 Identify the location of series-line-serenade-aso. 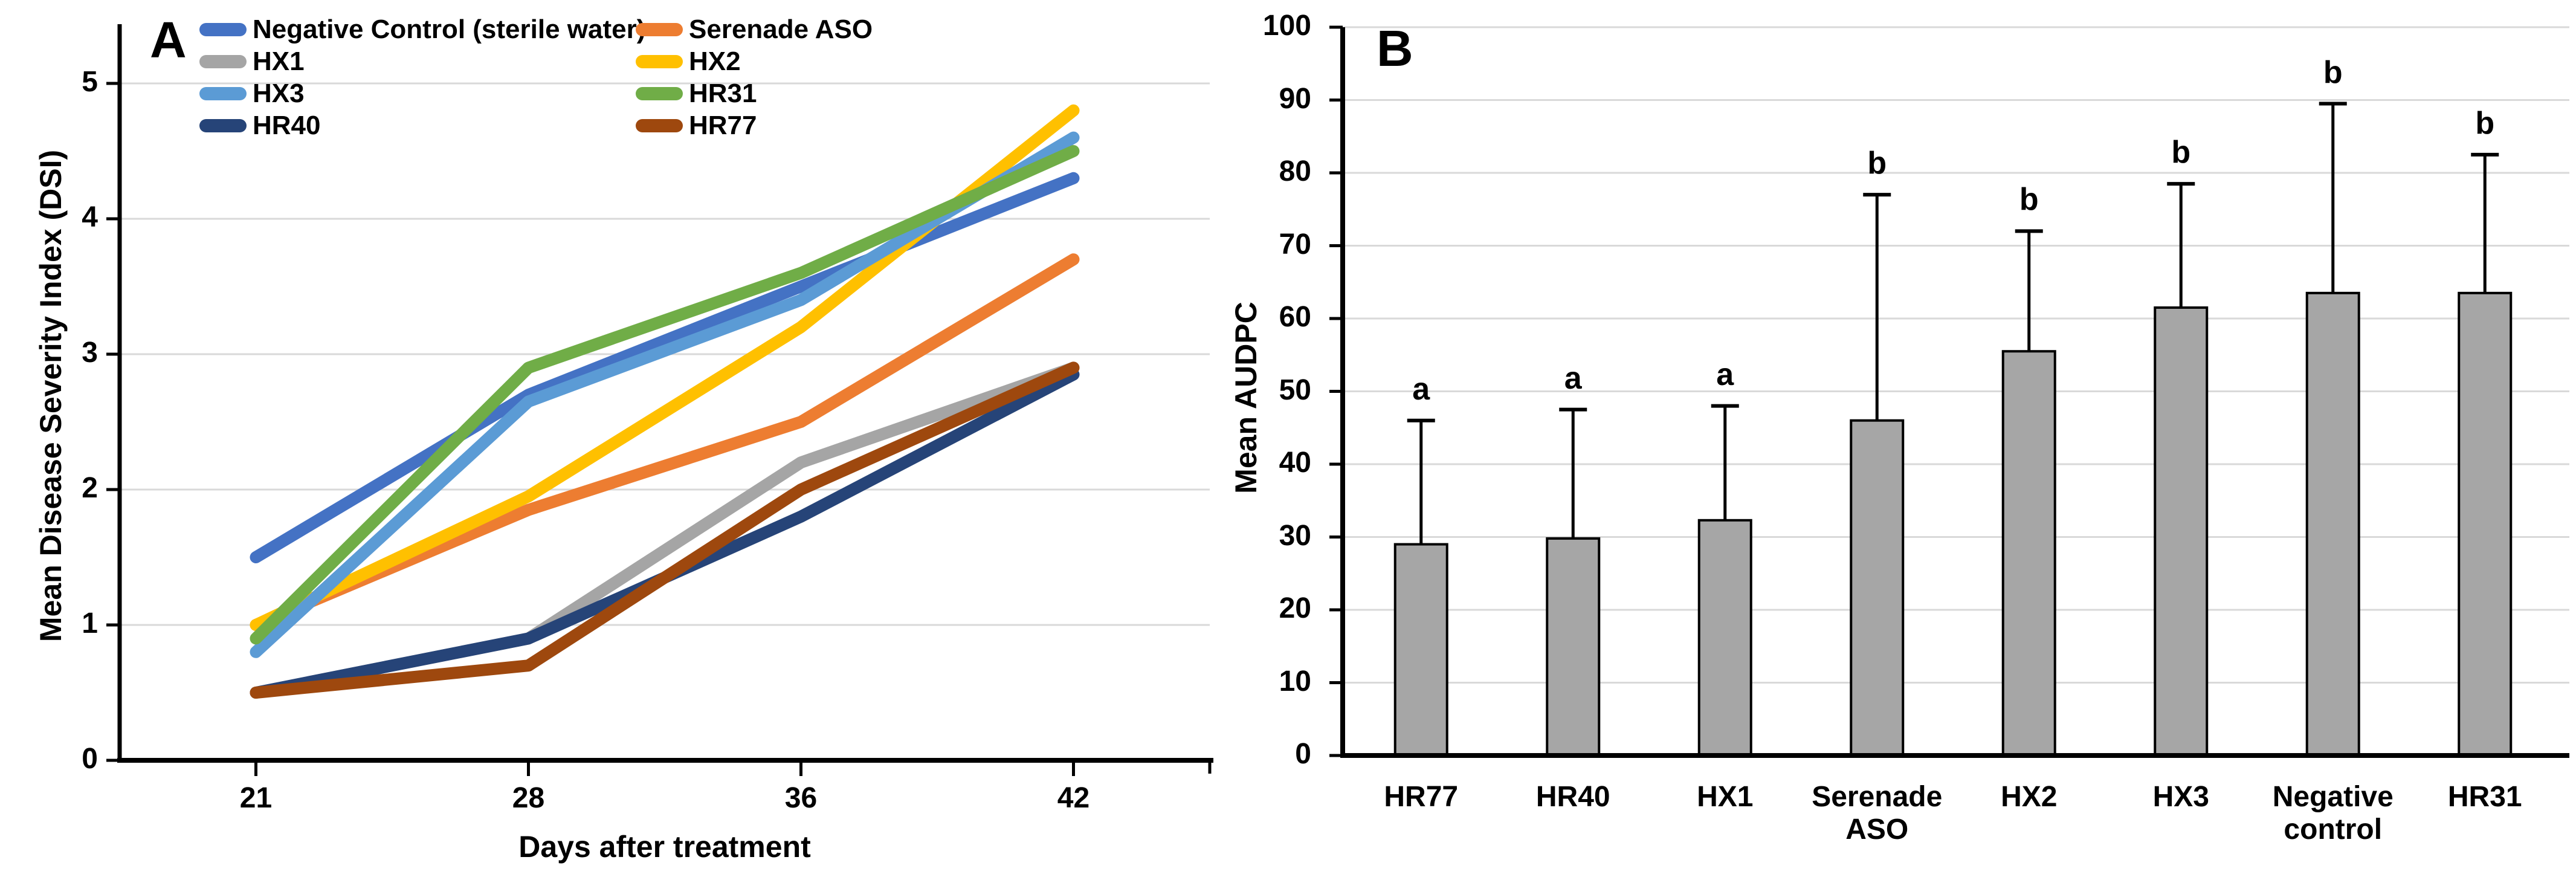
(665, 442).